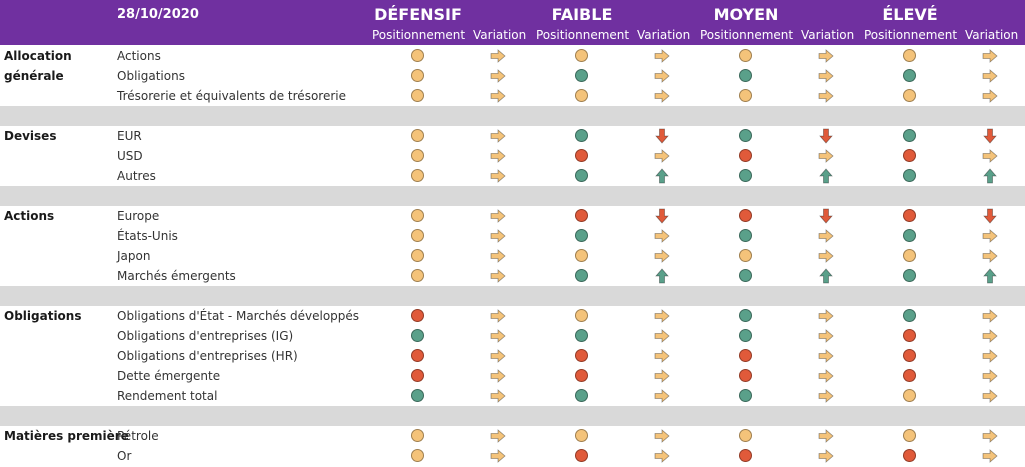 Image resolution: width=1025 pixels, height=467 pixels. Describe the element at coordinates (205, 336) in the screenshot. I see `asset-label: Obligations d'entreprises (IG)` at that location.